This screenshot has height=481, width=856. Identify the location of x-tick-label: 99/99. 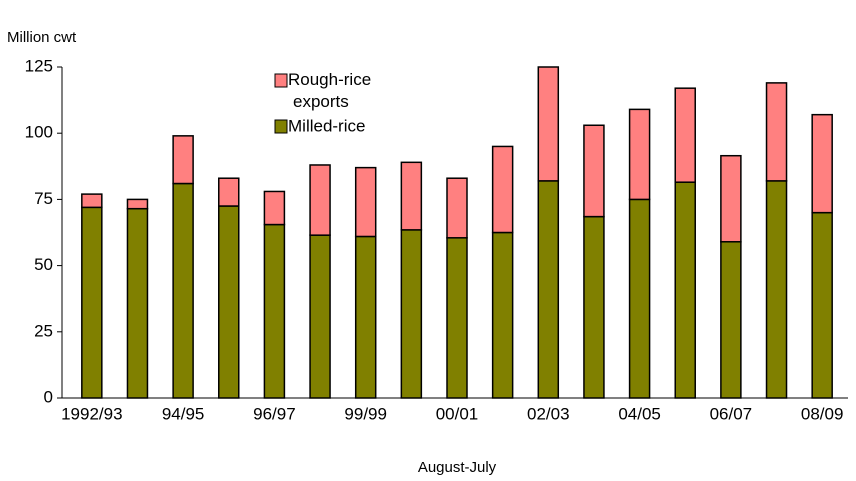
(365, 413).